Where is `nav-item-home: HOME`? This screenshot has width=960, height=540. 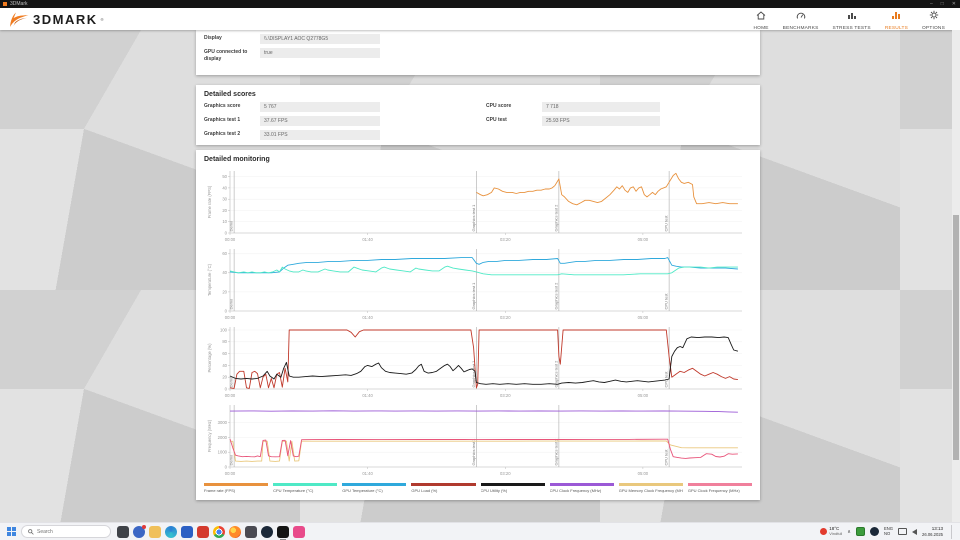
nav-item-home: HOME is located at coordinates (760, 19).